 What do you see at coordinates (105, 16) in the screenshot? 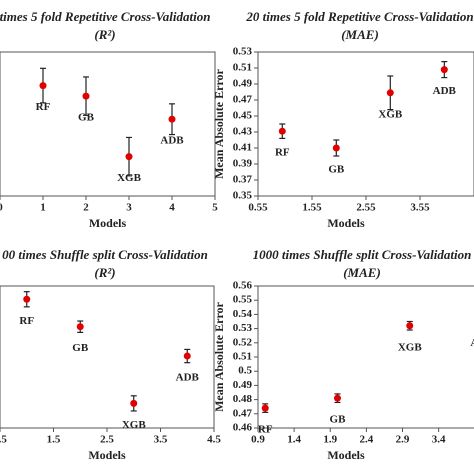
I see `chart-title: times 5 fold Repetitive Cross-Validation` at bounding box center [105, 16].